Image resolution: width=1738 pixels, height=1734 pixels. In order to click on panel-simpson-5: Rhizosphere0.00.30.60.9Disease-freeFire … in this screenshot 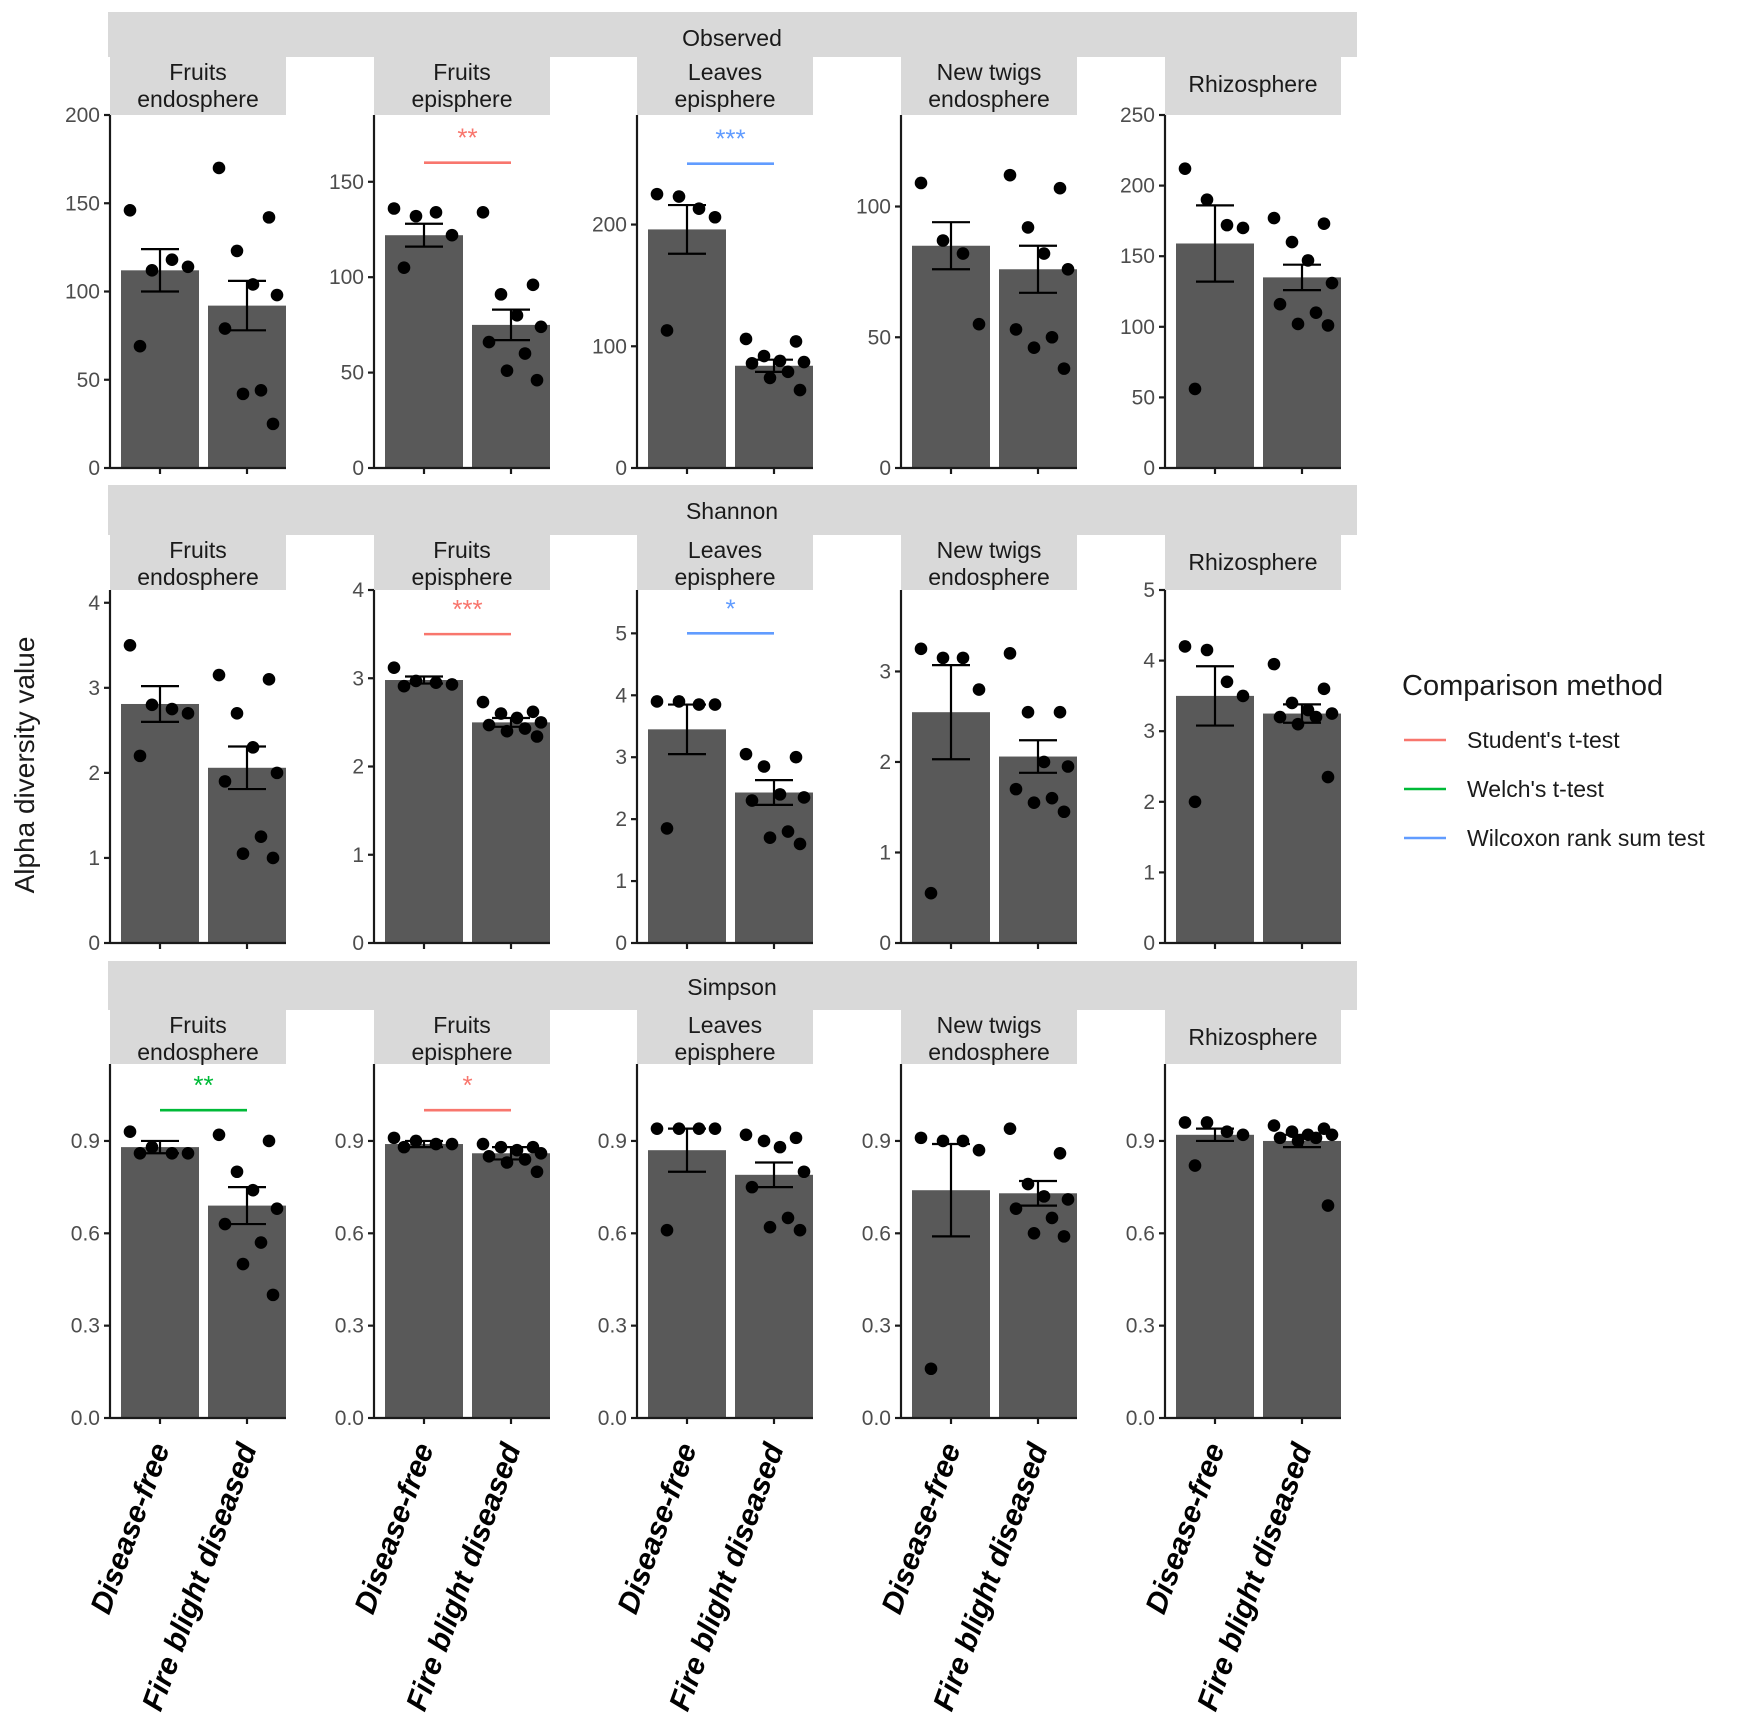, I will do `click(1233, 1362)`.